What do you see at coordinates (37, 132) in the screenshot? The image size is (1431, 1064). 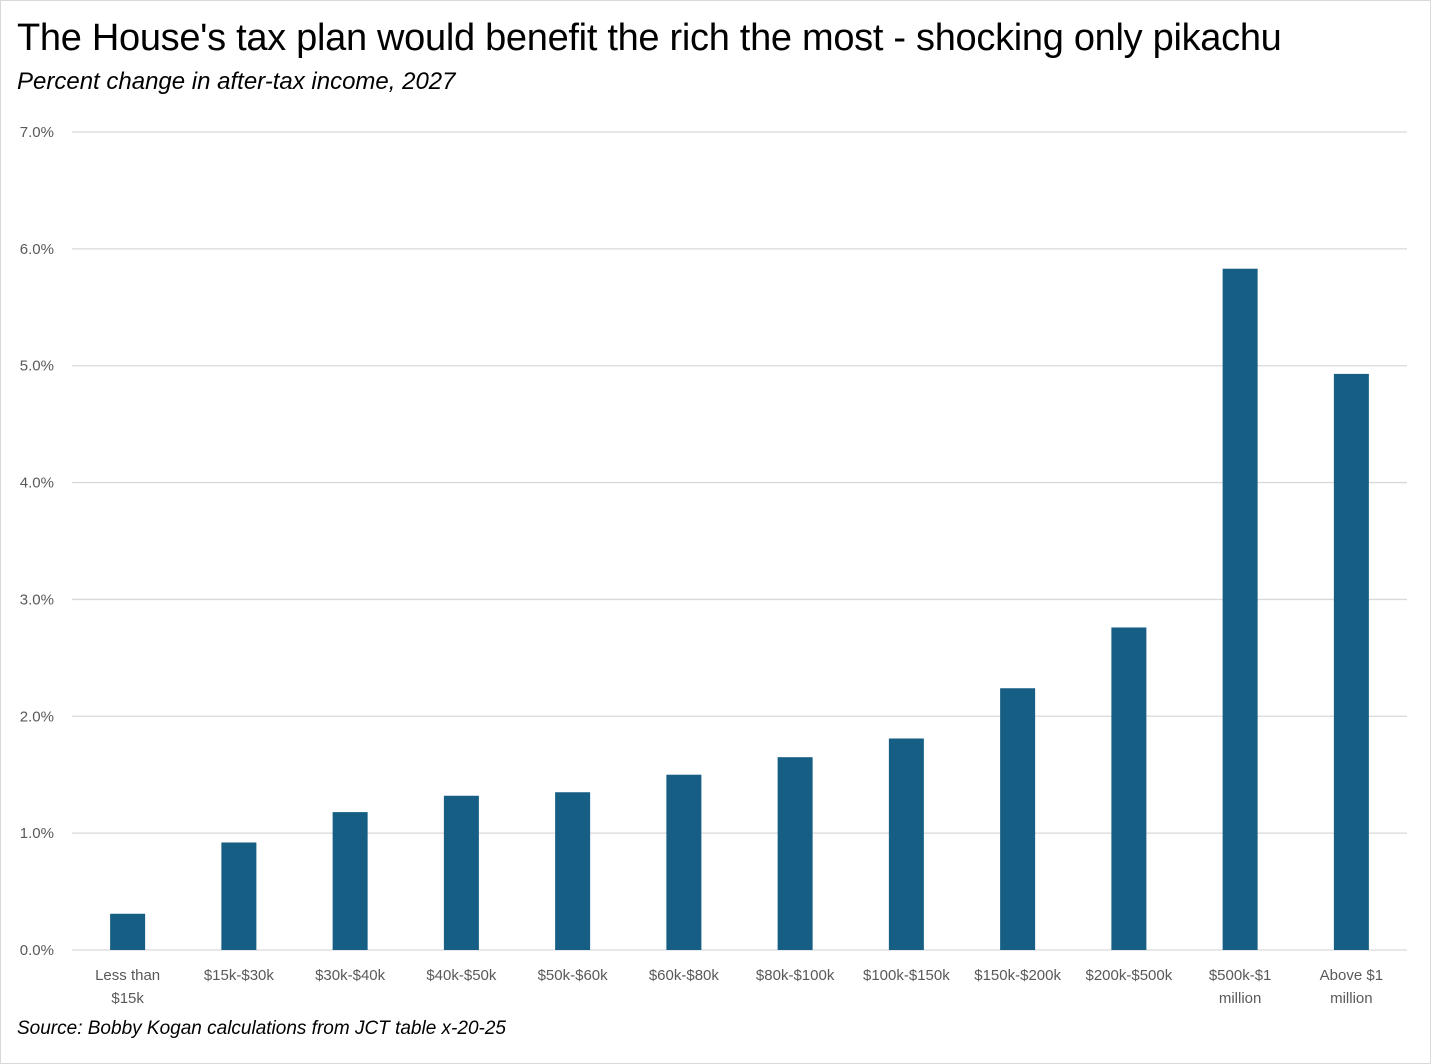 I see `y-tick-label: 7.0%` at bounding box center [37, 132].